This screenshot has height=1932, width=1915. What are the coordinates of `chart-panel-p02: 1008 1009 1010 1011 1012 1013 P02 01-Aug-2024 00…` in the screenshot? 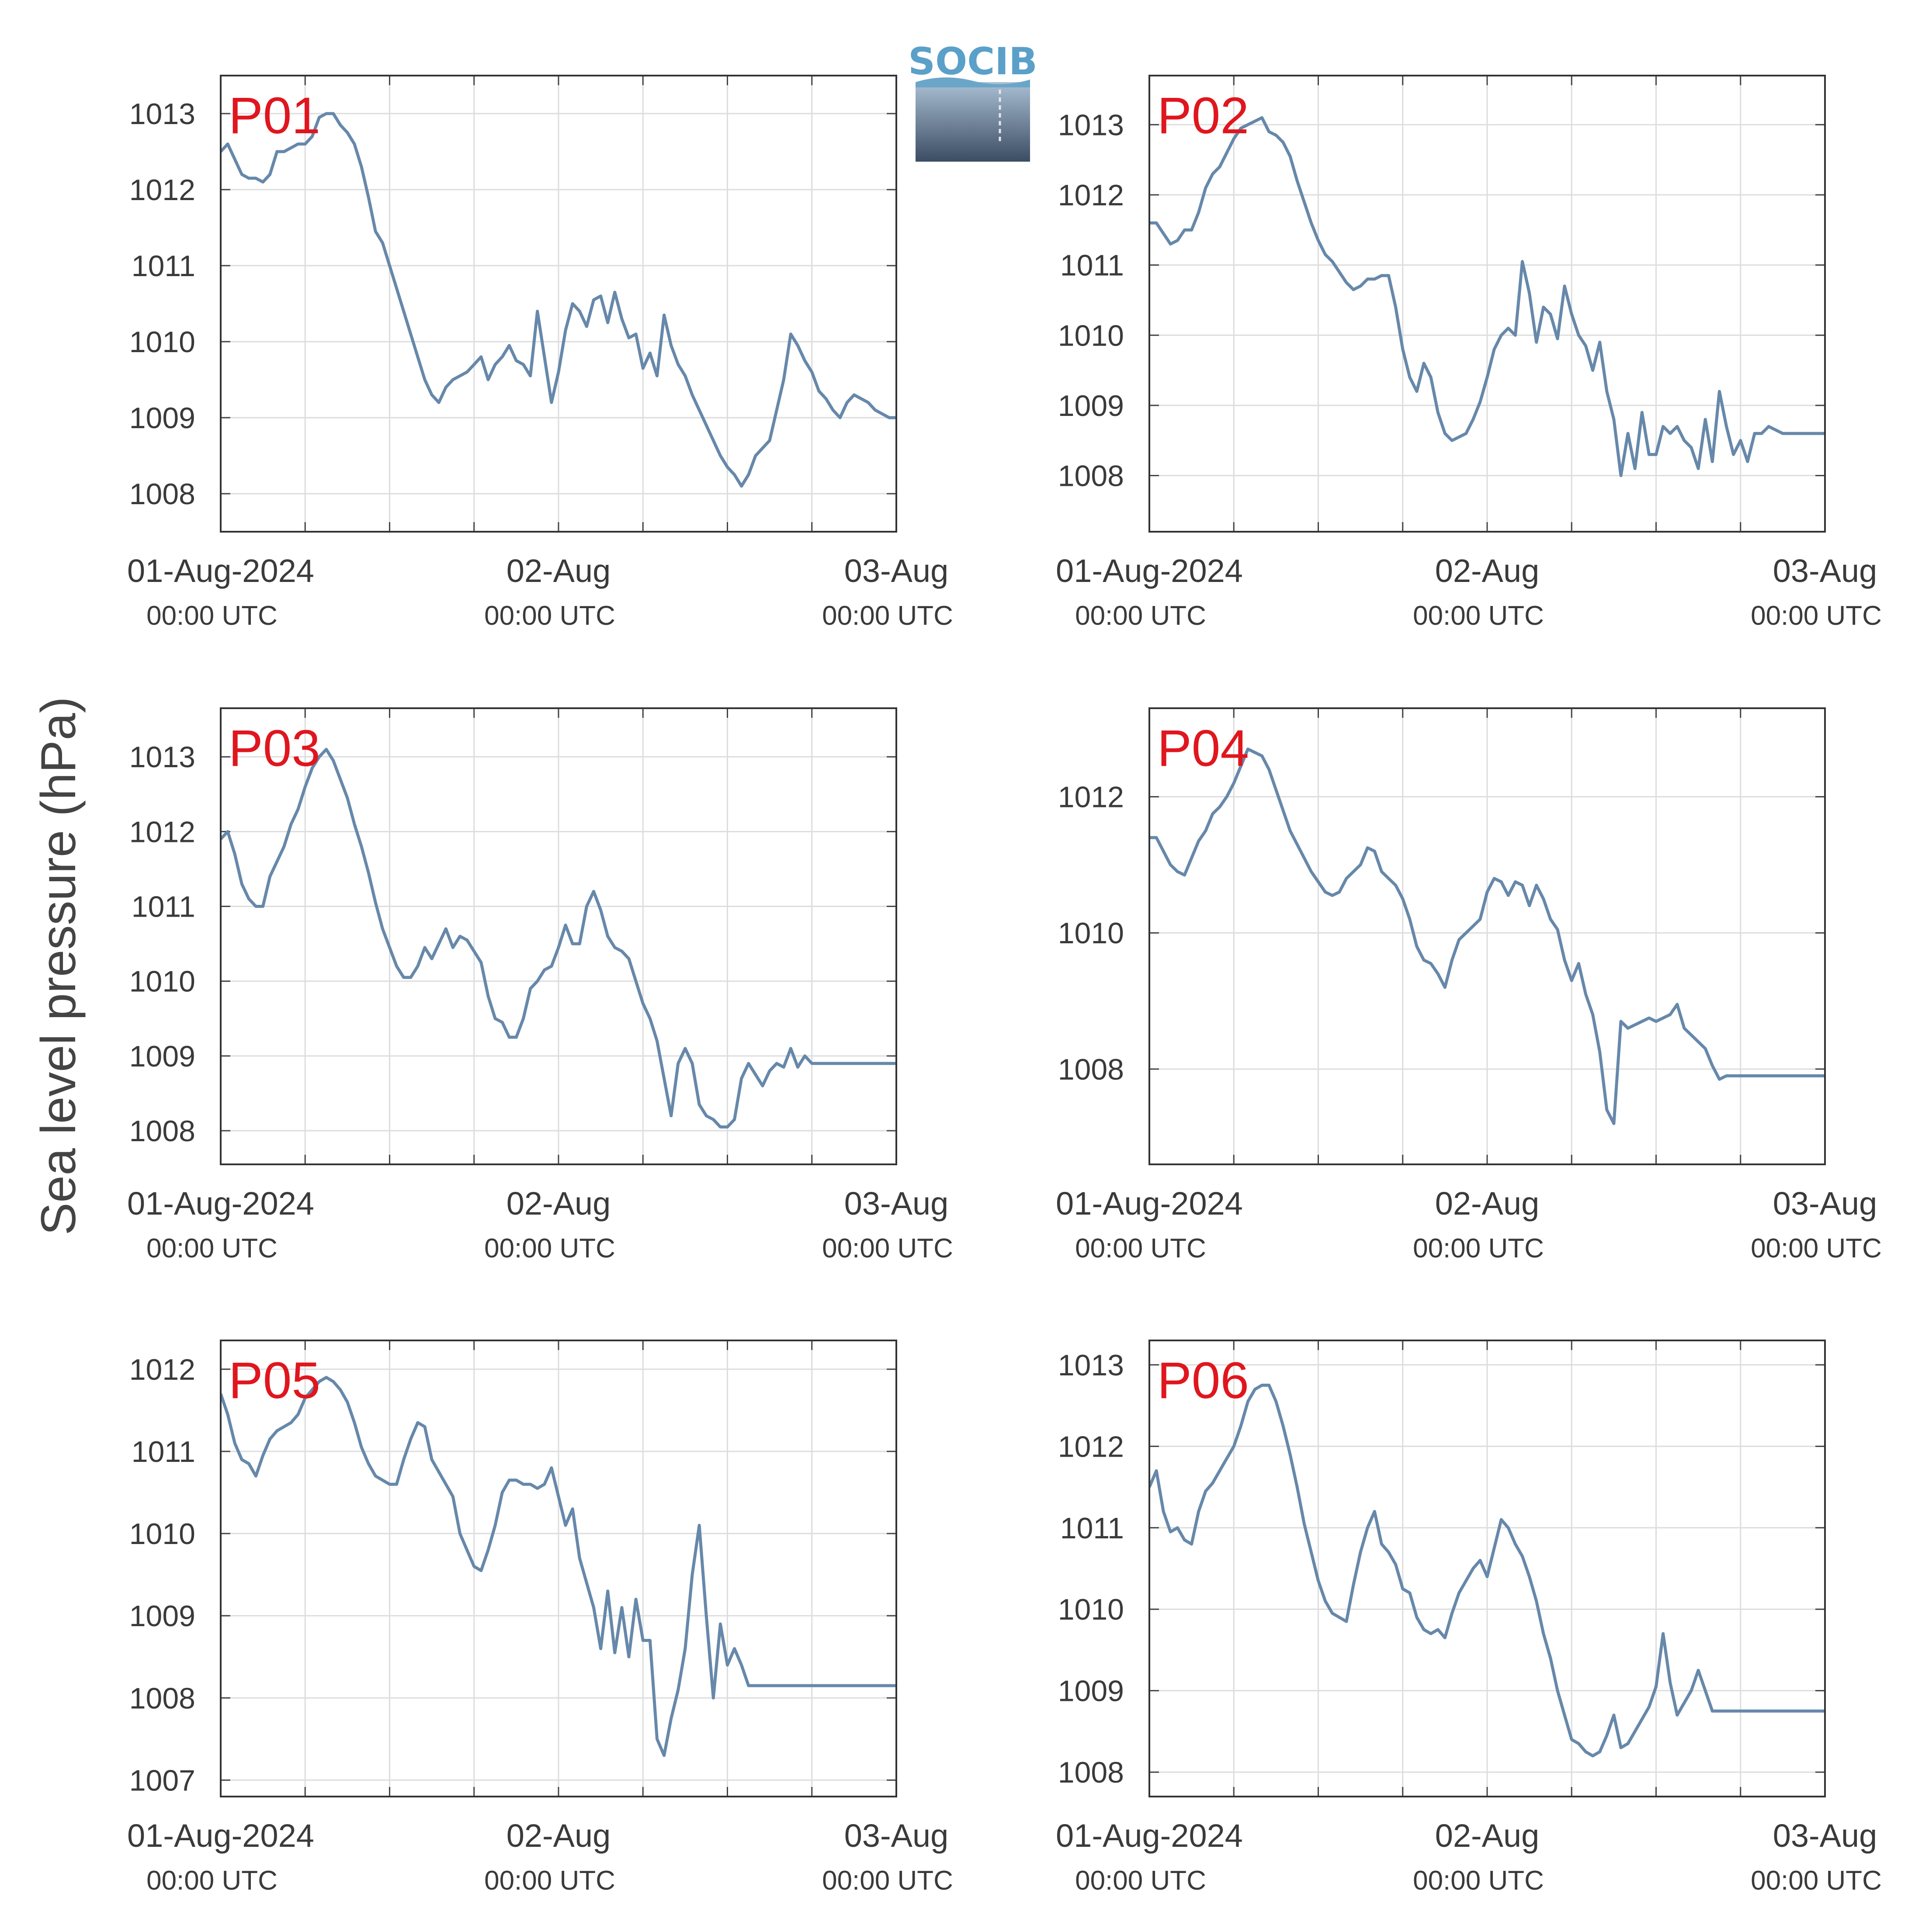 It's located at (1469, 353).